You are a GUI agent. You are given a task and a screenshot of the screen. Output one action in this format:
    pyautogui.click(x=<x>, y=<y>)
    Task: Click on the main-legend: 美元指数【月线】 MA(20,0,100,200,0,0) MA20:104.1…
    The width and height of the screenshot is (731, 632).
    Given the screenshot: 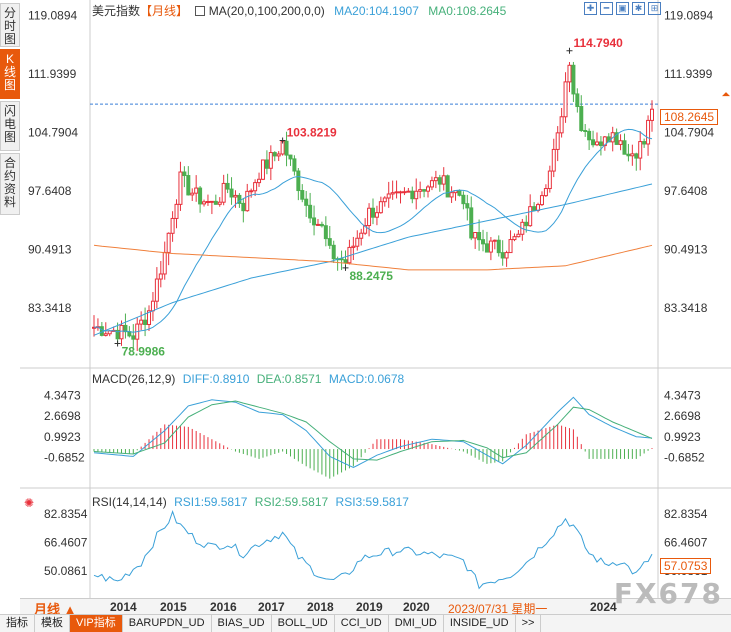 What is the action you would take?
    pyautogui.click(x=299, y=10)
    